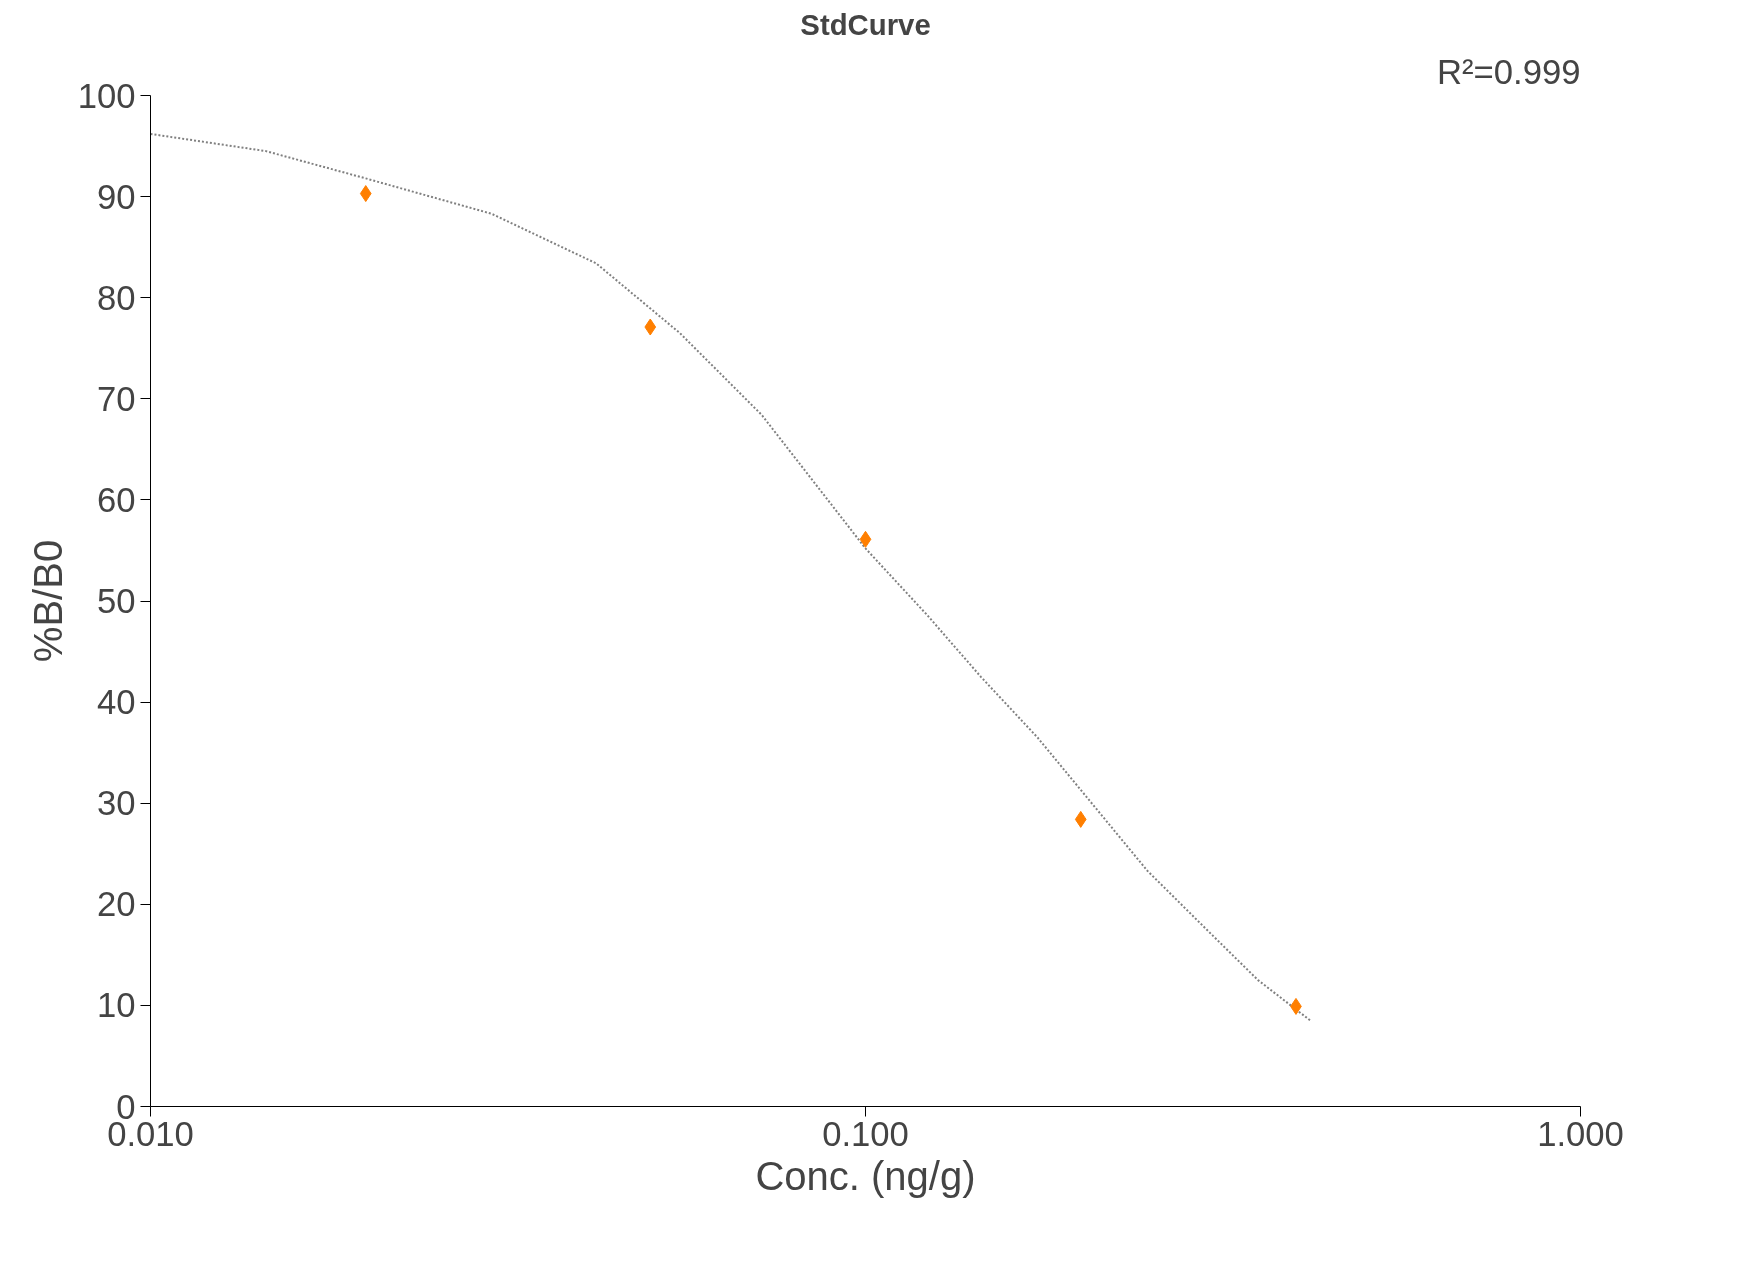 This screenshot has width=1761, height=1263. What do you see at coordinates (116, 297) in the screenshot?
I see `y-tick-label: 80` at bounding box center [116, 297].